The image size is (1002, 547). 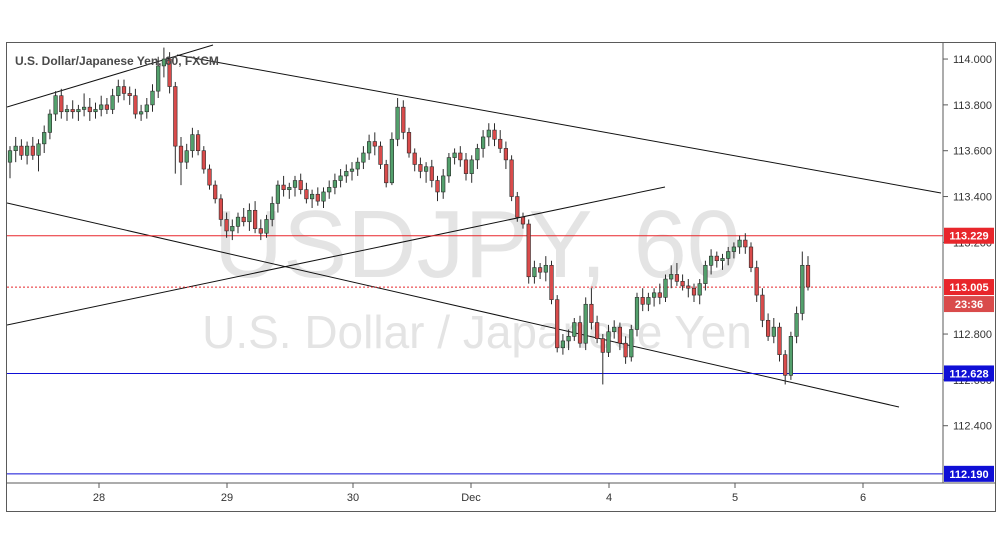 What do you see at coordinates (972, 106) in the screenshot?
I see `y-tick-label: 113.800` at bounding box center [972, 106].